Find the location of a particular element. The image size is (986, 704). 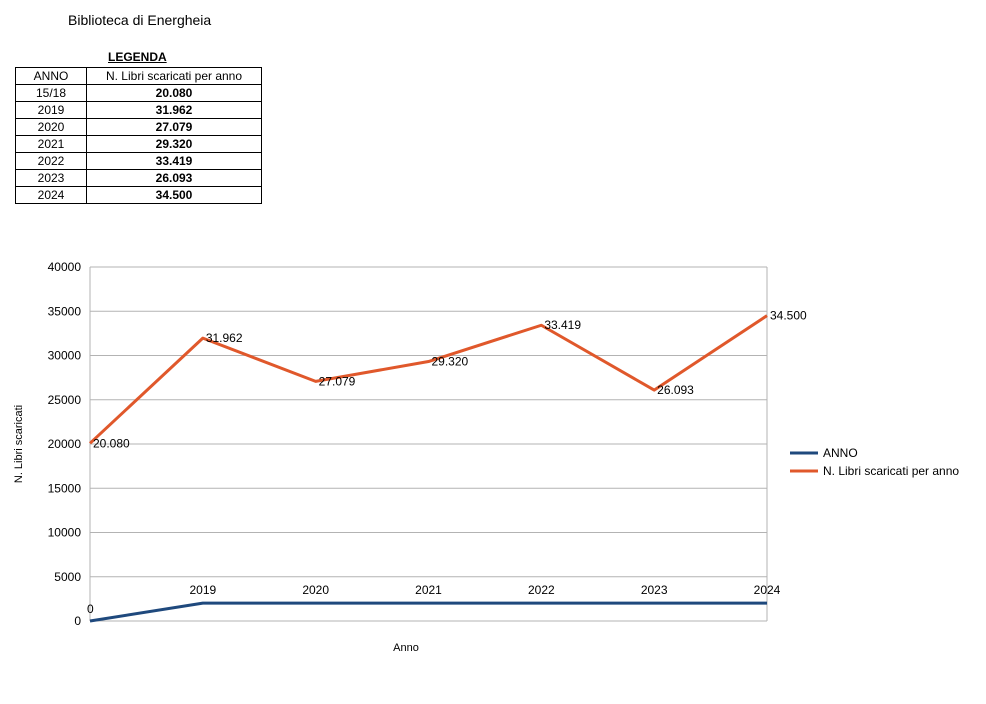

legend-table-title: LEGENDA is located at coordinates (137, 57).